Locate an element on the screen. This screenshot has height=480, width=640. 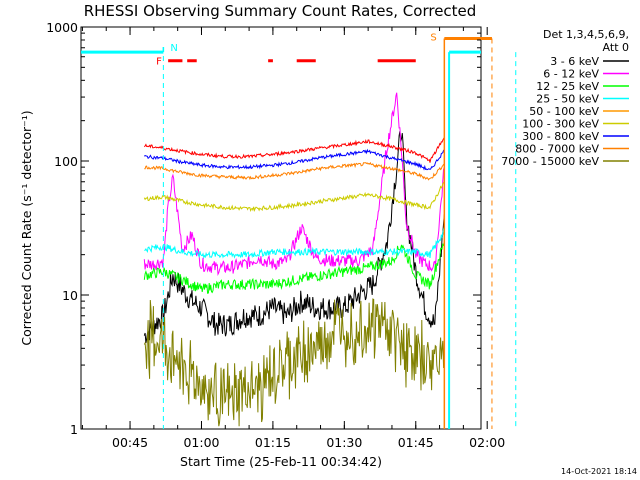
y-tick-label: 10 is located at coordinates (70, 295).